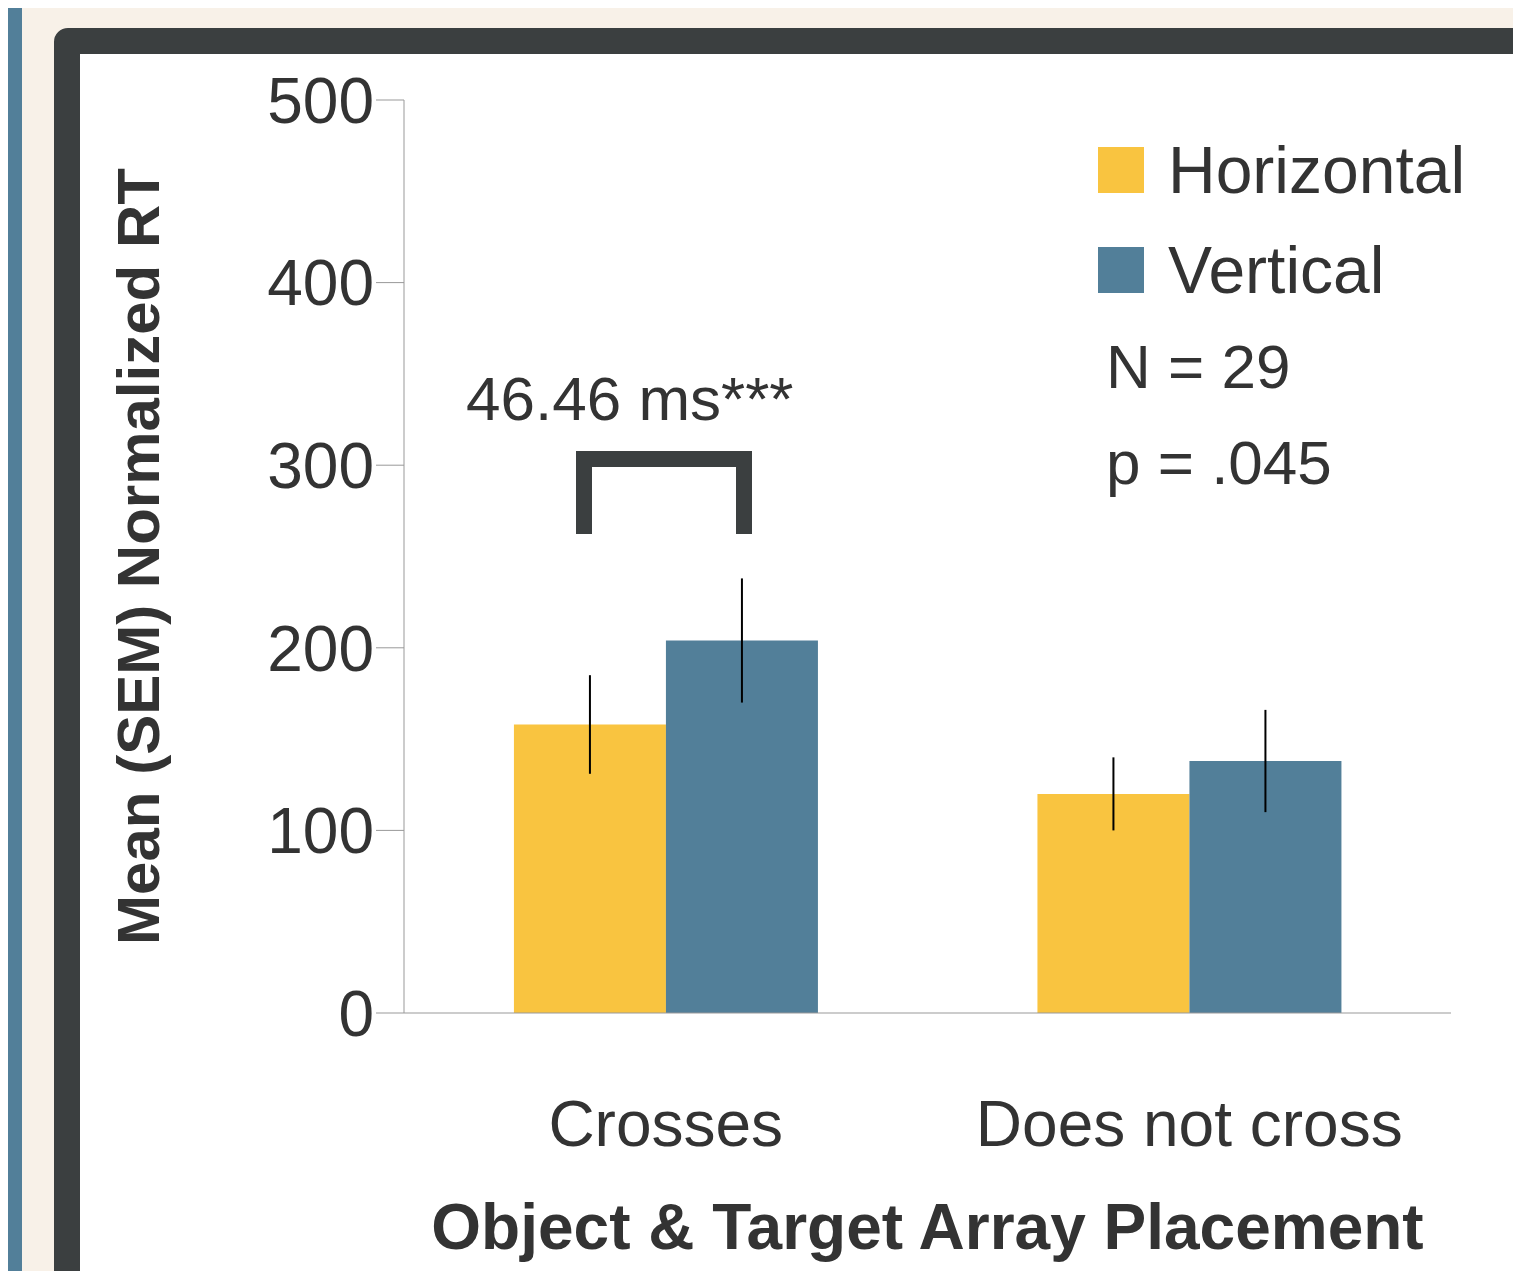  Describe the element at coordinates (320, 100) in the screenshot. I see `y-tick-label: 500` at that location.